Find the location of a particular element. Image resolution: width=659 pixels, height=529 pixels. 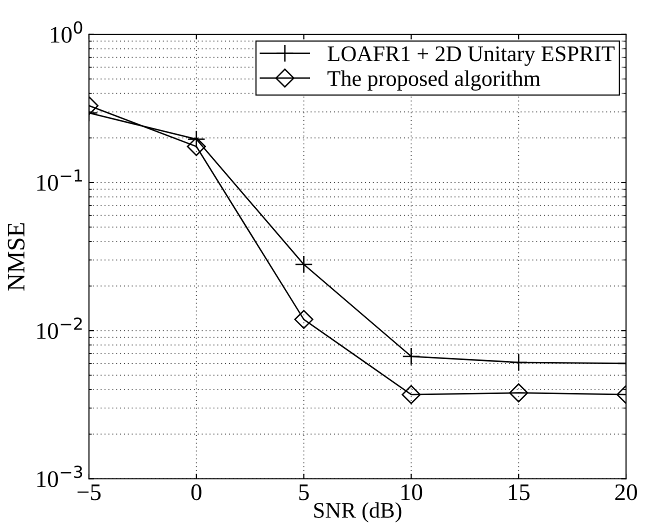

legend-label: LOAFR1 + 2D Unitary ESPRIT is located at coordinates (471, 56).